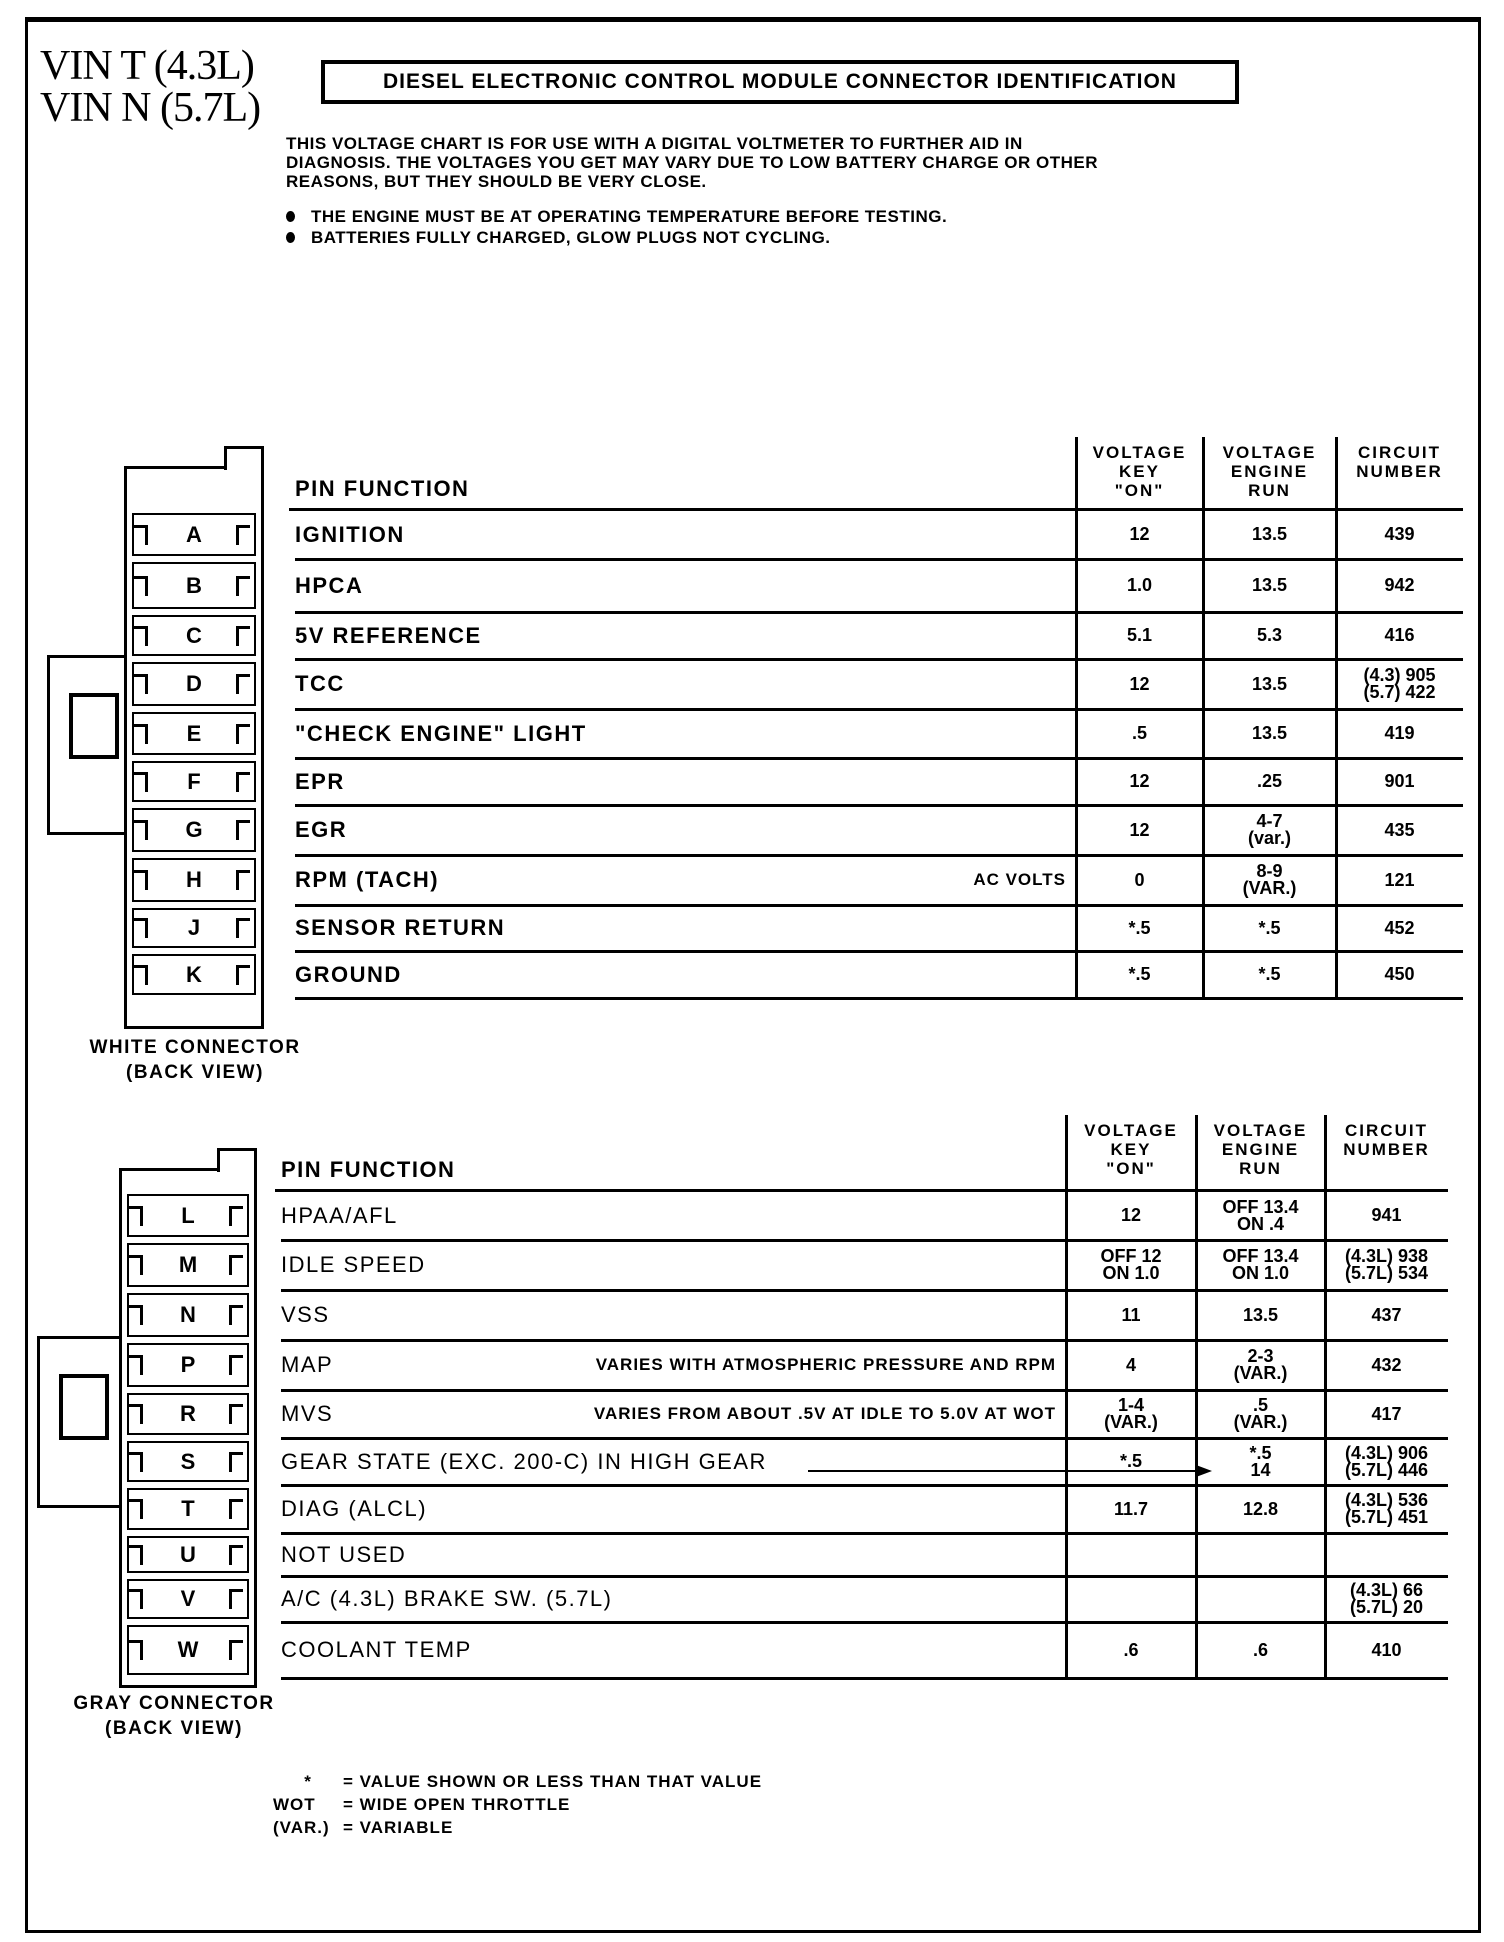 The height and width of the screenshot is (1942, 1504). What do you see at coordinates (876, 509) in the screenshot?
I see `header-divider` at bounding box center [876, 509].